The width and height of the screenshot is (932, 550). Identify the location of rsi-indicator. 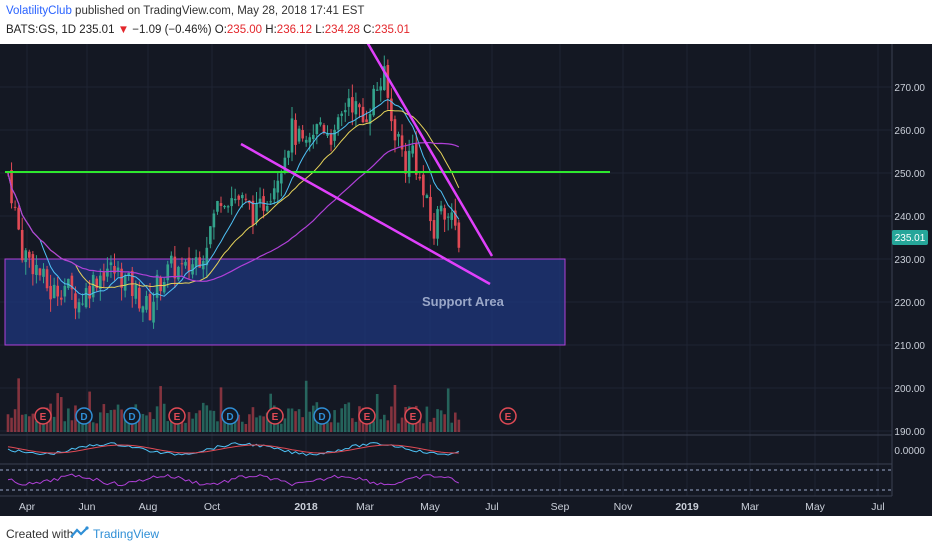
(446, 480).